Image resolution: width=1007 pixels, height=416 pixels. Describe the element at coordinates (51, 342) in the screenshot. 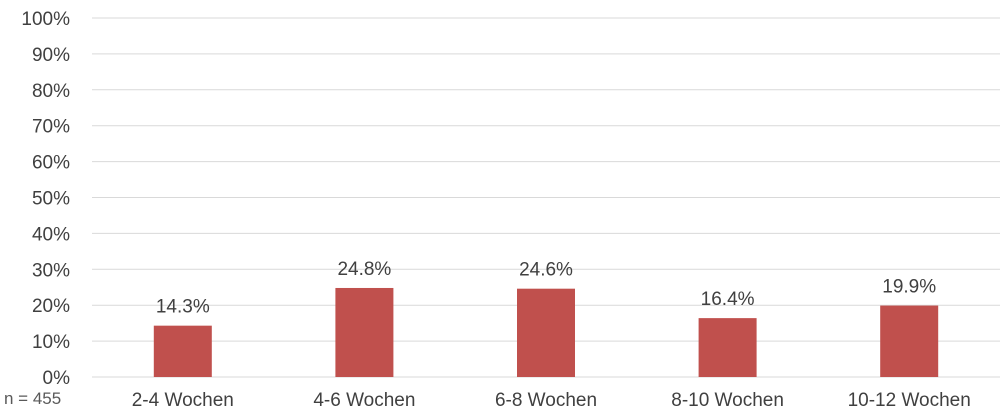

I see `y-tick-label: 10%` at that location.